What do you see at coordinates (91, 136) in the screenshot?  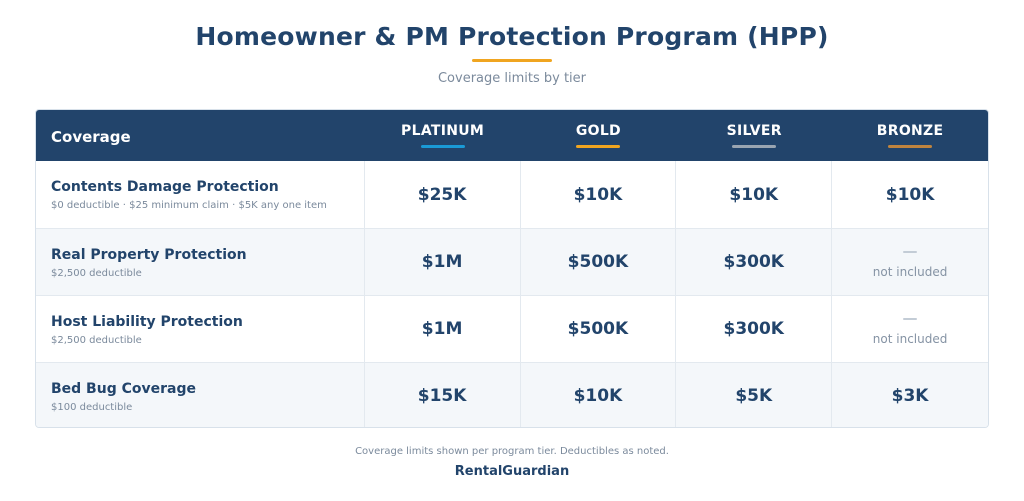 I see `coverage-column-header: Coverage` at bounding box center [91, 136].